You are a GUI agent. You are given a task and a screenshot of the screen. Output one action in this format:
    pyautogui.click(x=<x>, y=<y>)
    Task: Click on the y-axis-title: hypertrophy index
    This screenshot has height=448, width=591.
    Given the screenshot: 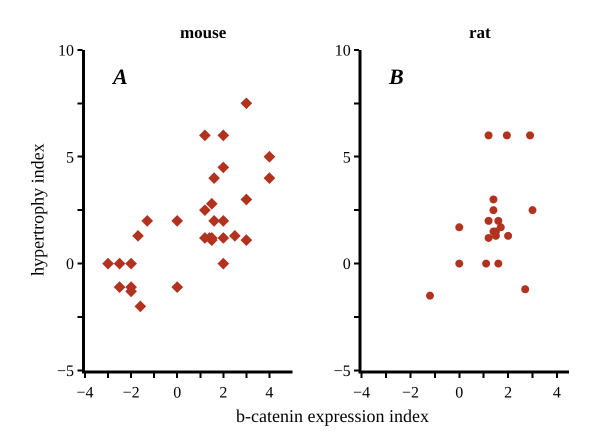 What is the action you would take?
    pyautogui.click(x=38, y=209)
    